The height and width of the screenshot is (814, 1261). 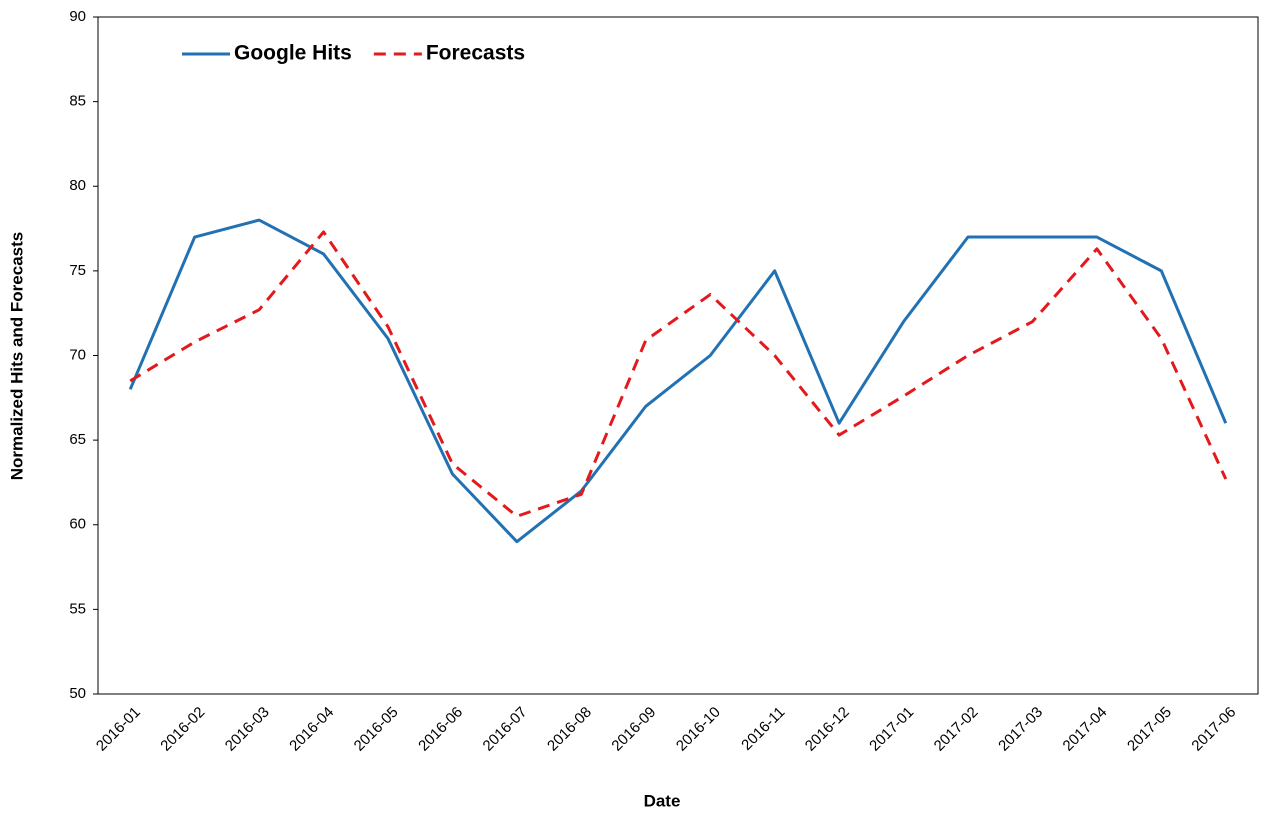 What do you see at coordinates (956, 729) in the screenshot?
I see `x-tick-label: 2017-02` at bounding box center [956, 729].